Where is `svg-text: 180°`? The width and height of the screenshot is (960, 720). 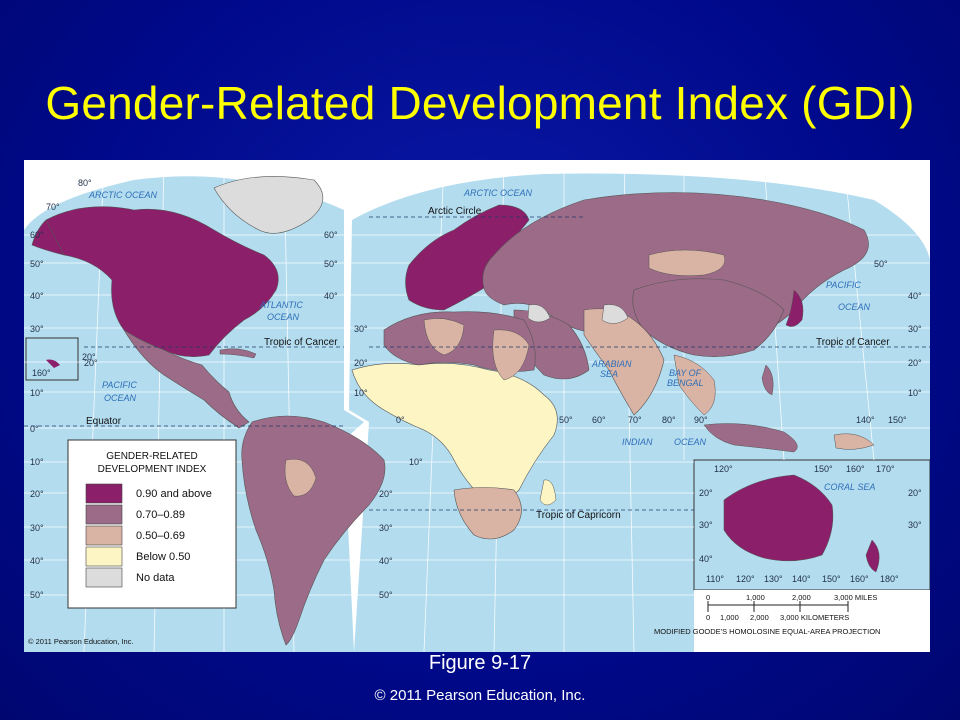
svg-text: 180° is located at coordinates (889, 579).